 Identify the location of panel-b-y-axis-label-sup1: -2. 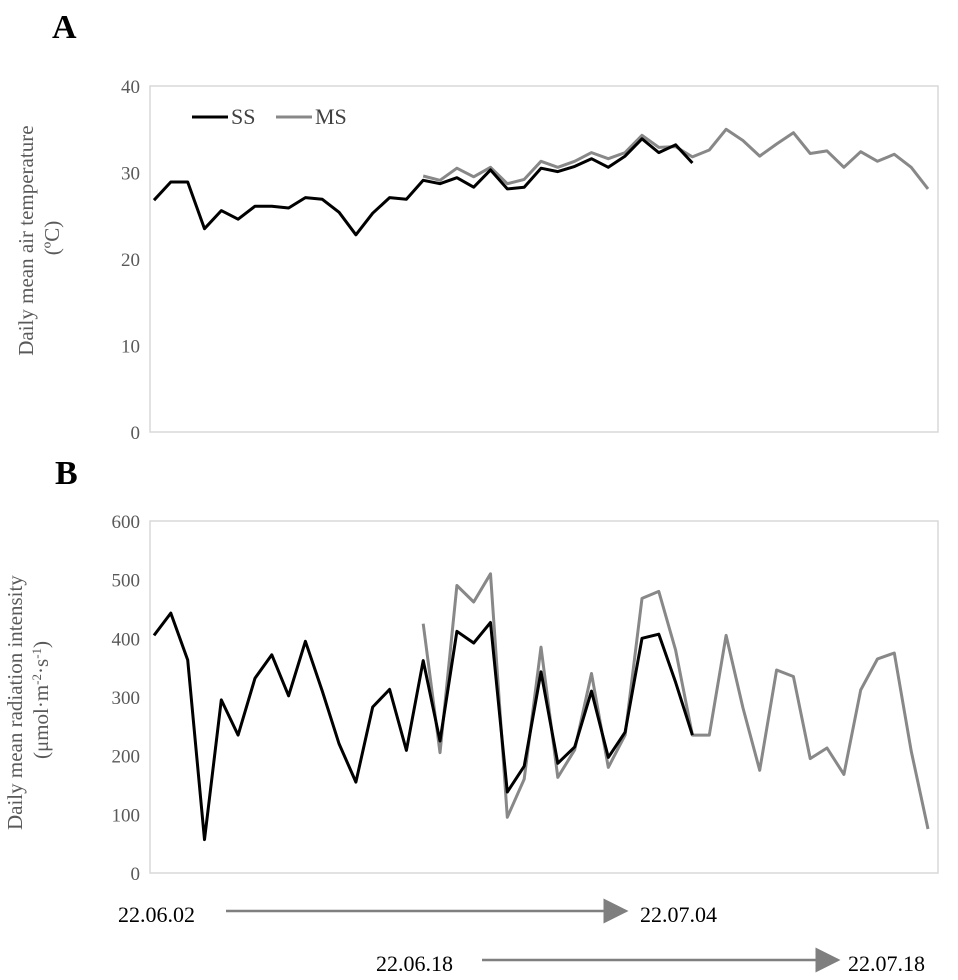
(36, 679).